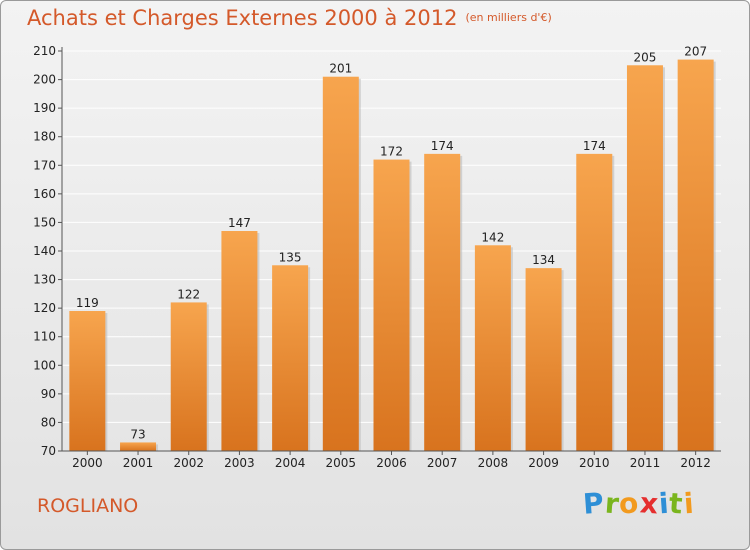 Image resolution: width=750 pixels, height=550 pixels. Describe the element at coordinates (44, 194) in the screenshot. I see `y-tick-label: 160` at that location.